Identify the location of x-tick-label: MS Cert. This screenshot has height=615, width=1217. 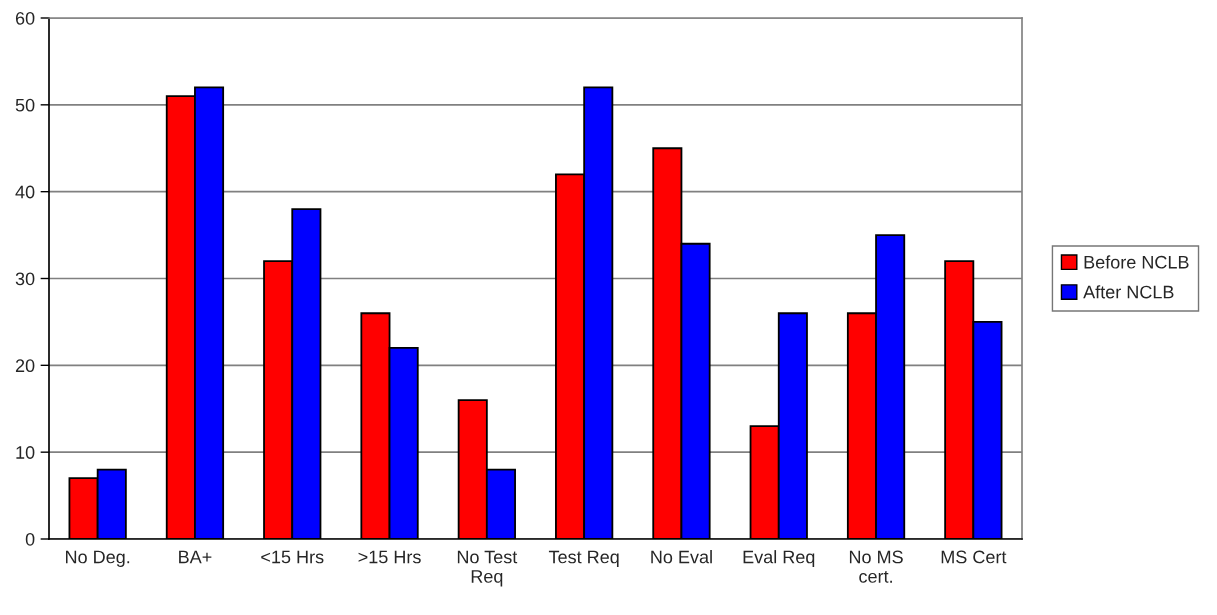
(974, 557).